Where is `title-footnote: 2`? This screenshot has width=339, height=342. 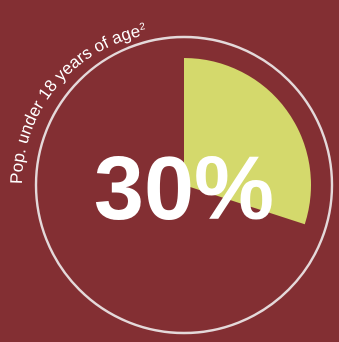 title-footnote: 2 is located at coordinates (143, 27).